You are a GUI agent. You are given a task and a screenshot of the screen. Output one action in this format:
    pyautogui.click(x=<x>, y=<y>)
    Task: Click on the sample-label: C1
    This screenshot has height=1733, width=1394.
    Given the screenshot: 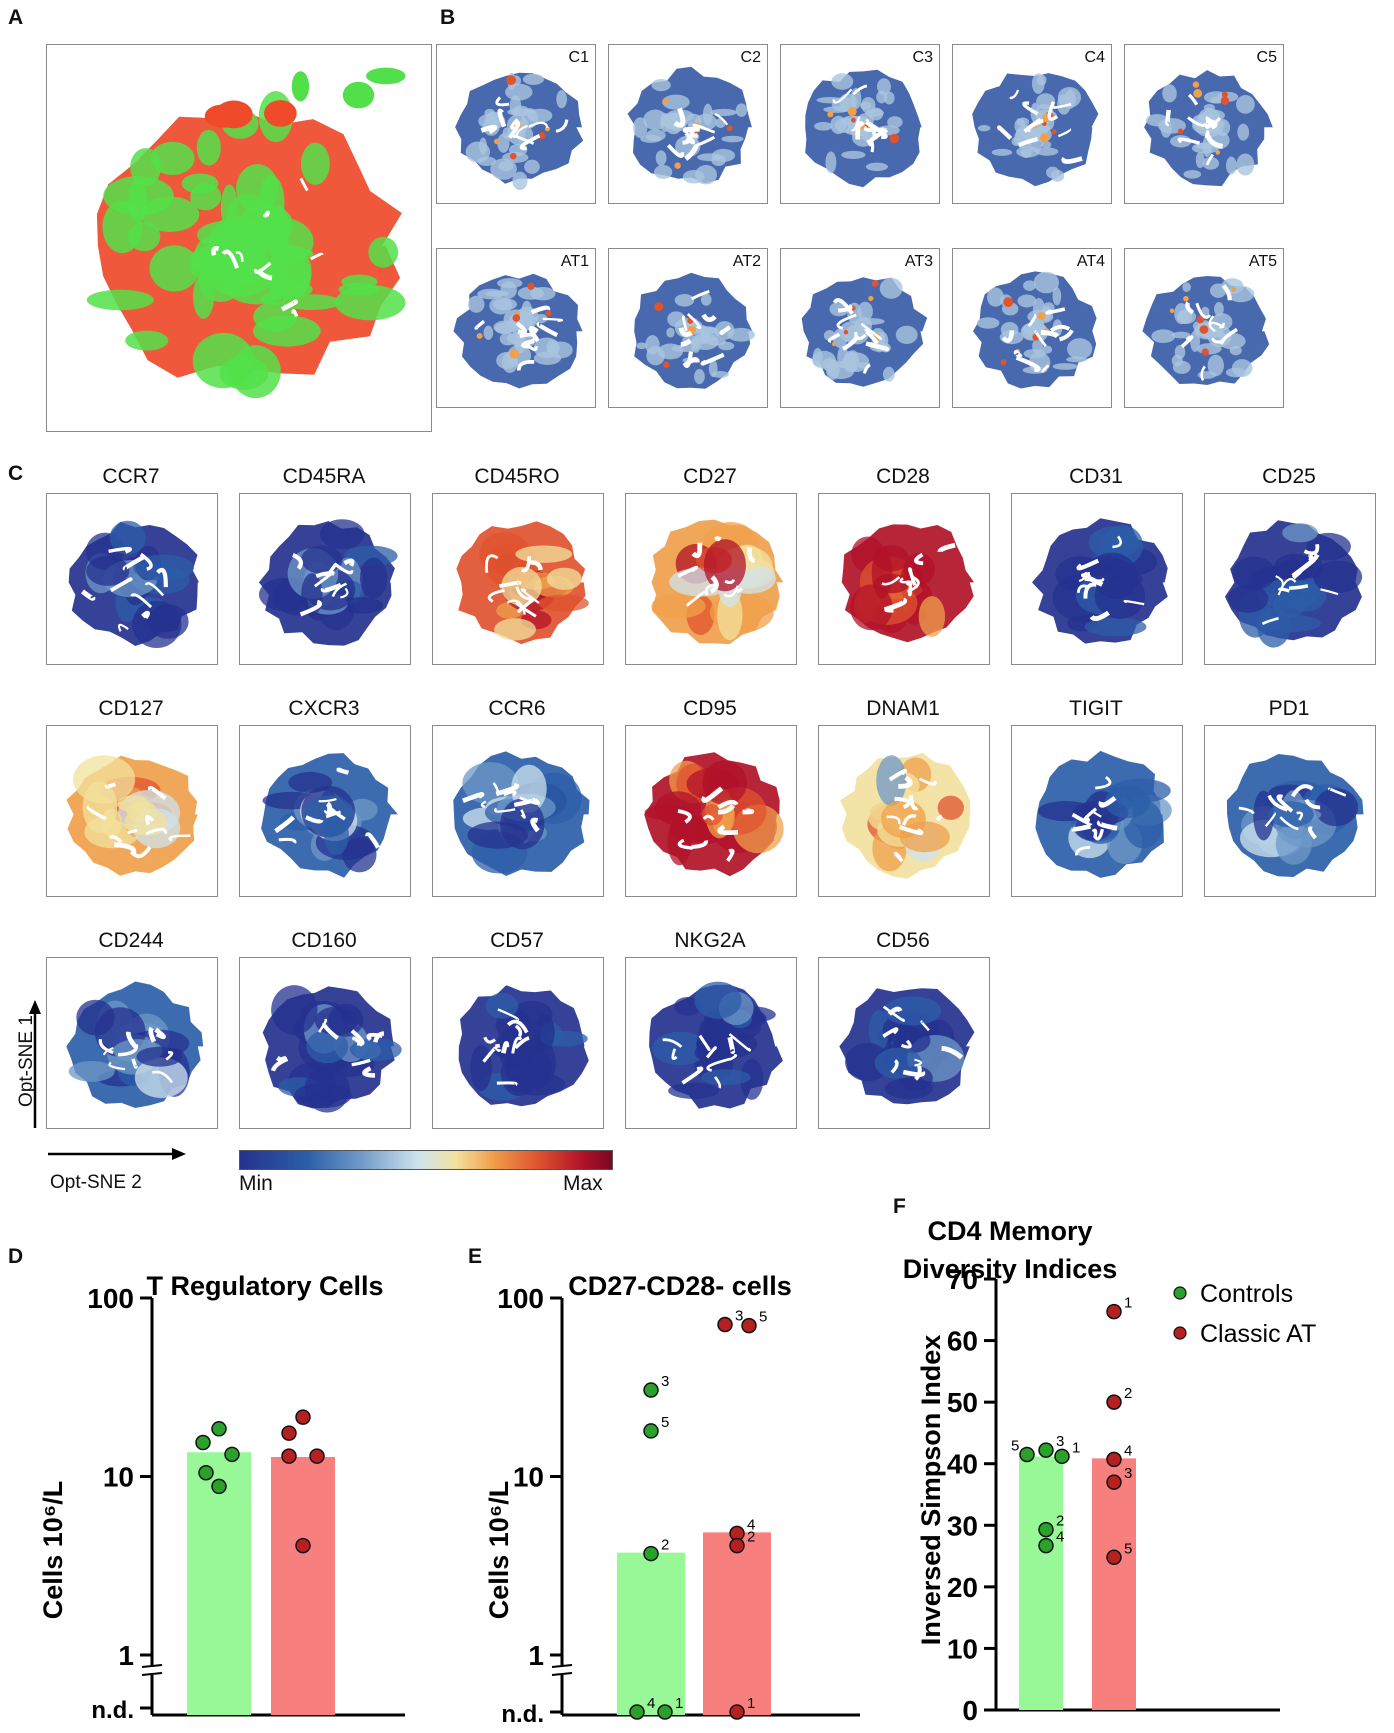 What is the action you would take?
    pyautogui.click(x=578, y=57)
    